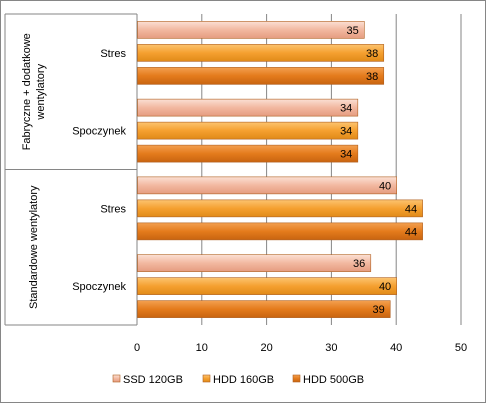 Image resolution: width=486 pixels, height=403 pixels. I want to click on x-tick-label: 20, so click(266, 348).